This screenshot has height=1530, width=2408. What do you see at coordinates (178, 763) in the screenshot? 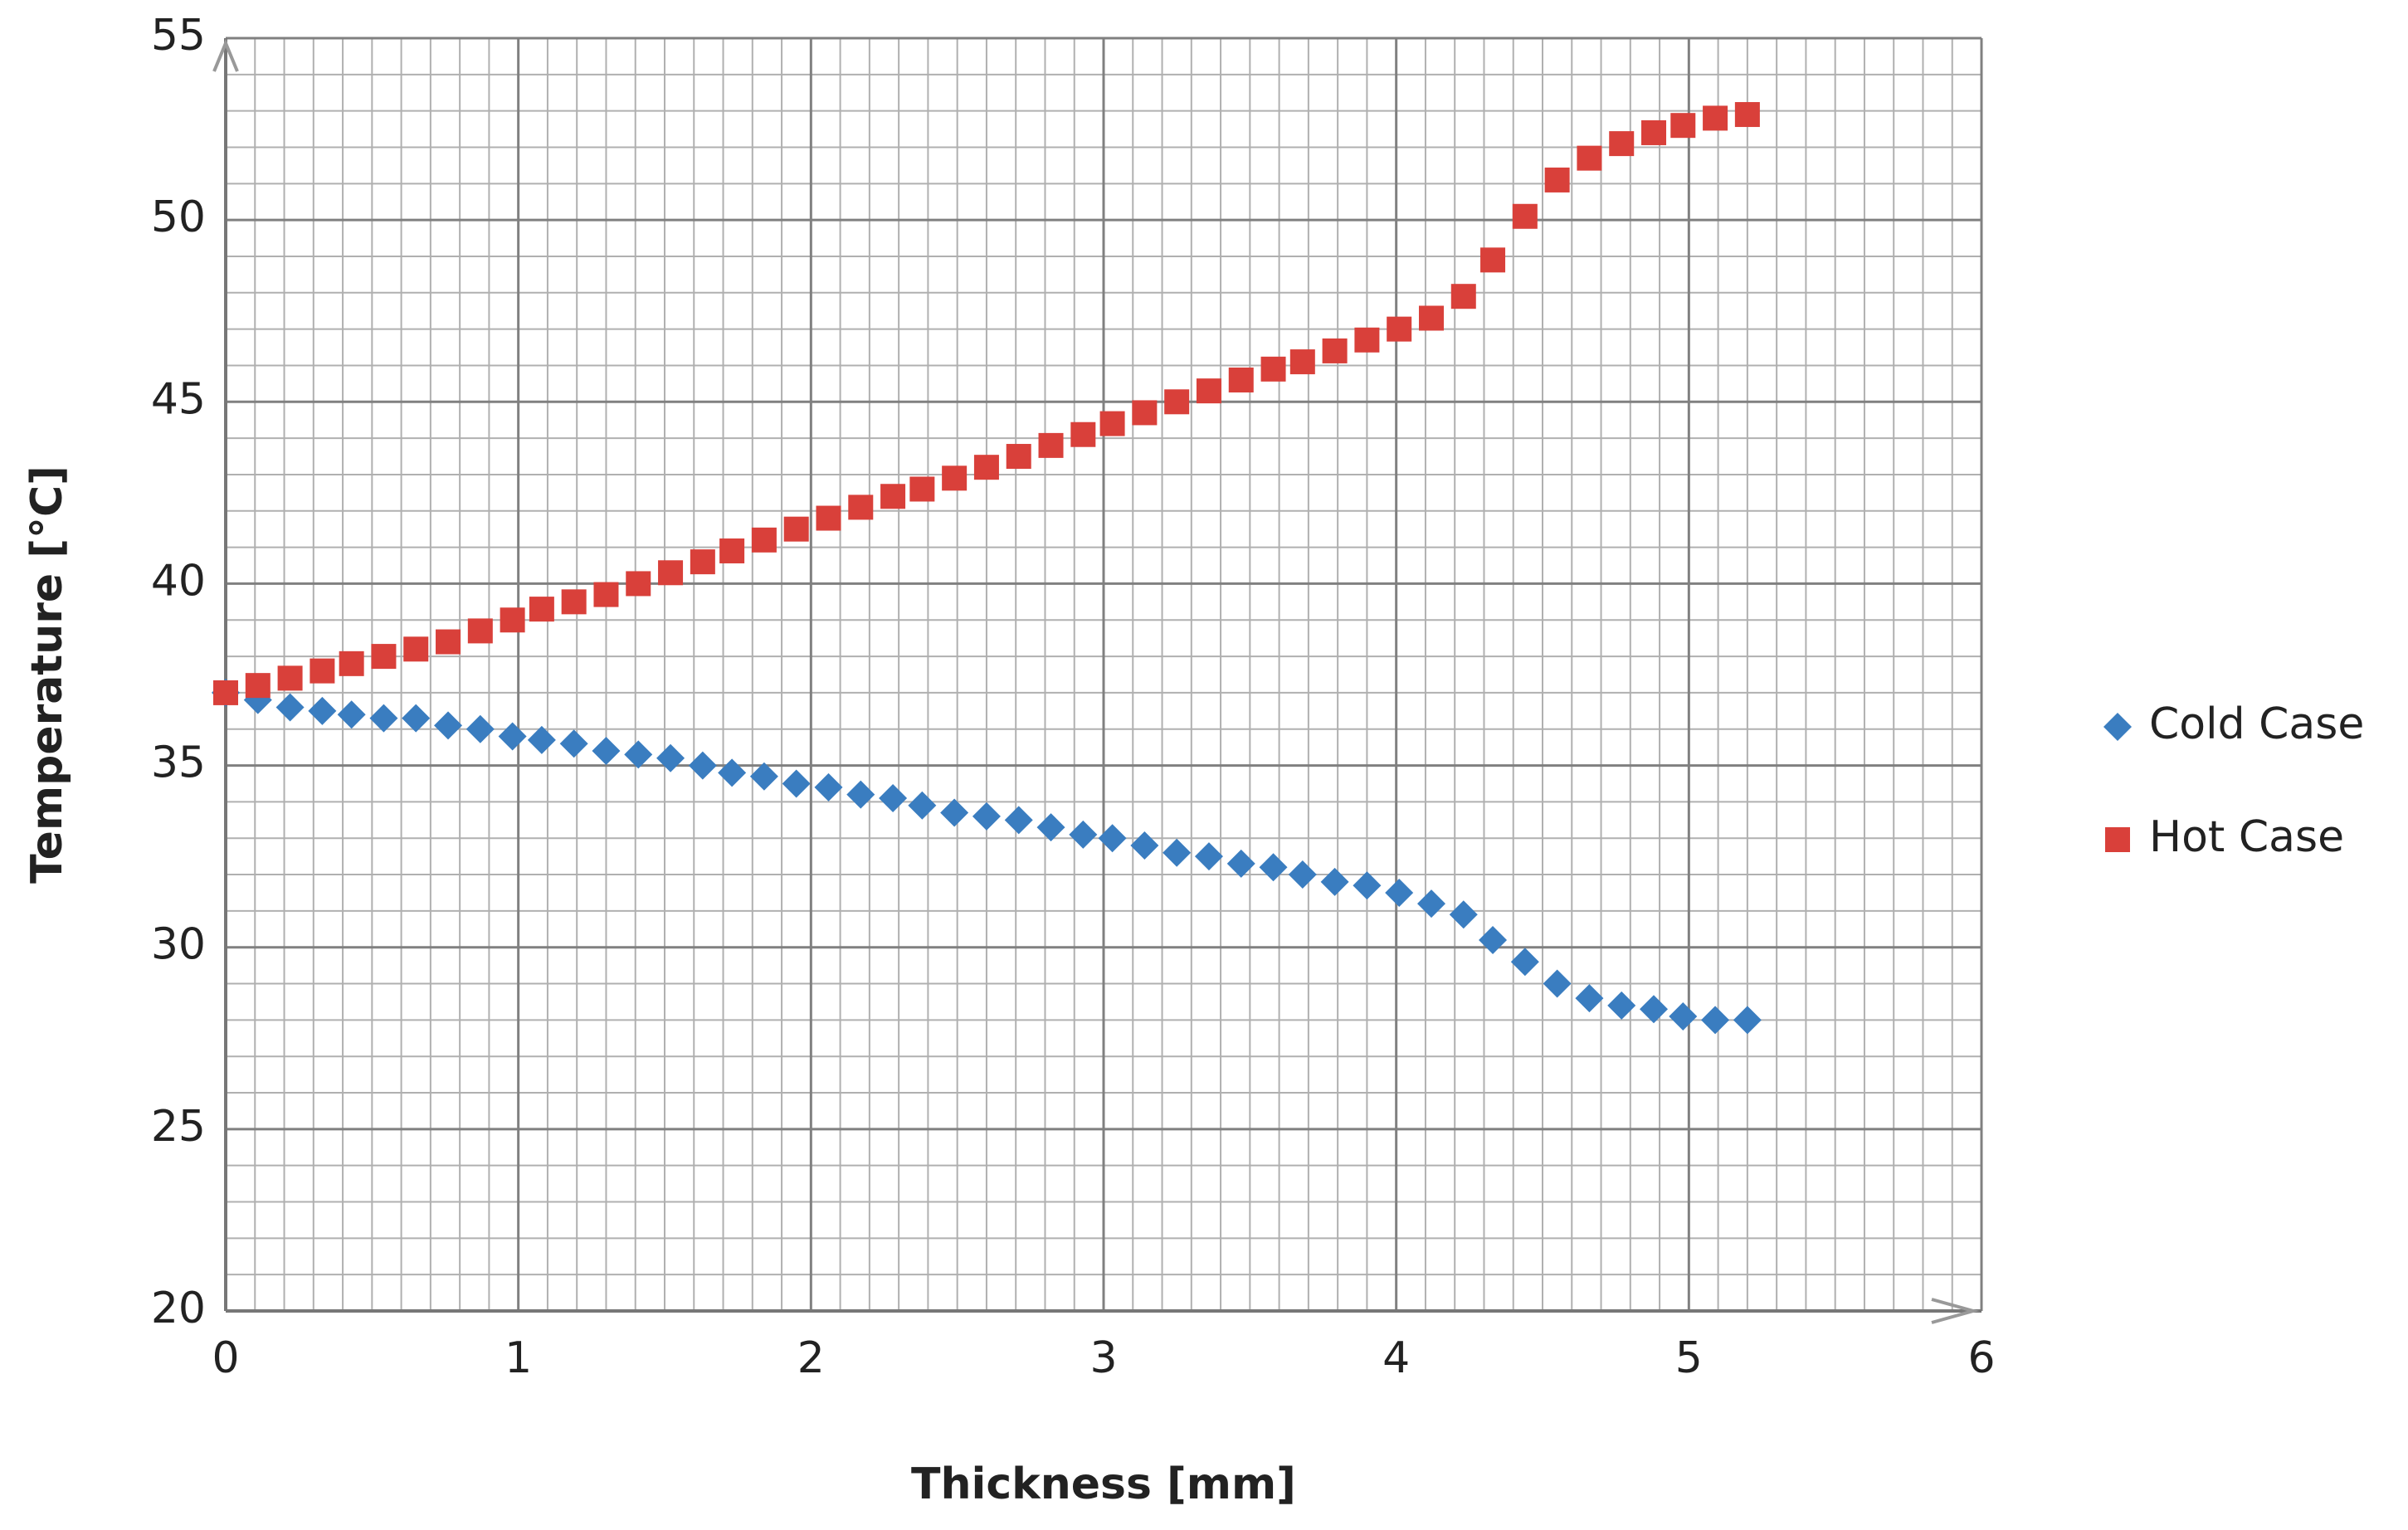
I see `y-tick-label: 35` at bounding box center [178, 763].